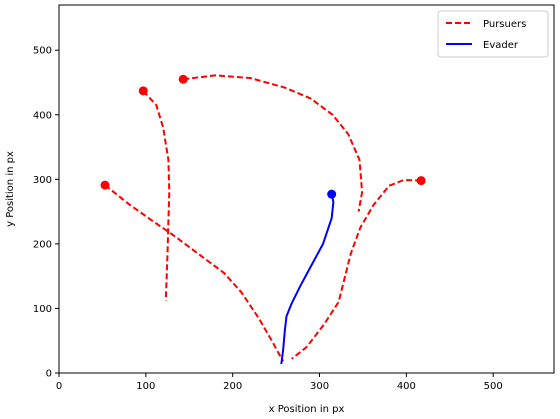 This screenshot has height=419, width=560. What do you see at coordinates (406, 386) in the screenshot?
I see `x-tick-label: 400` at bounding box center [406, 386].